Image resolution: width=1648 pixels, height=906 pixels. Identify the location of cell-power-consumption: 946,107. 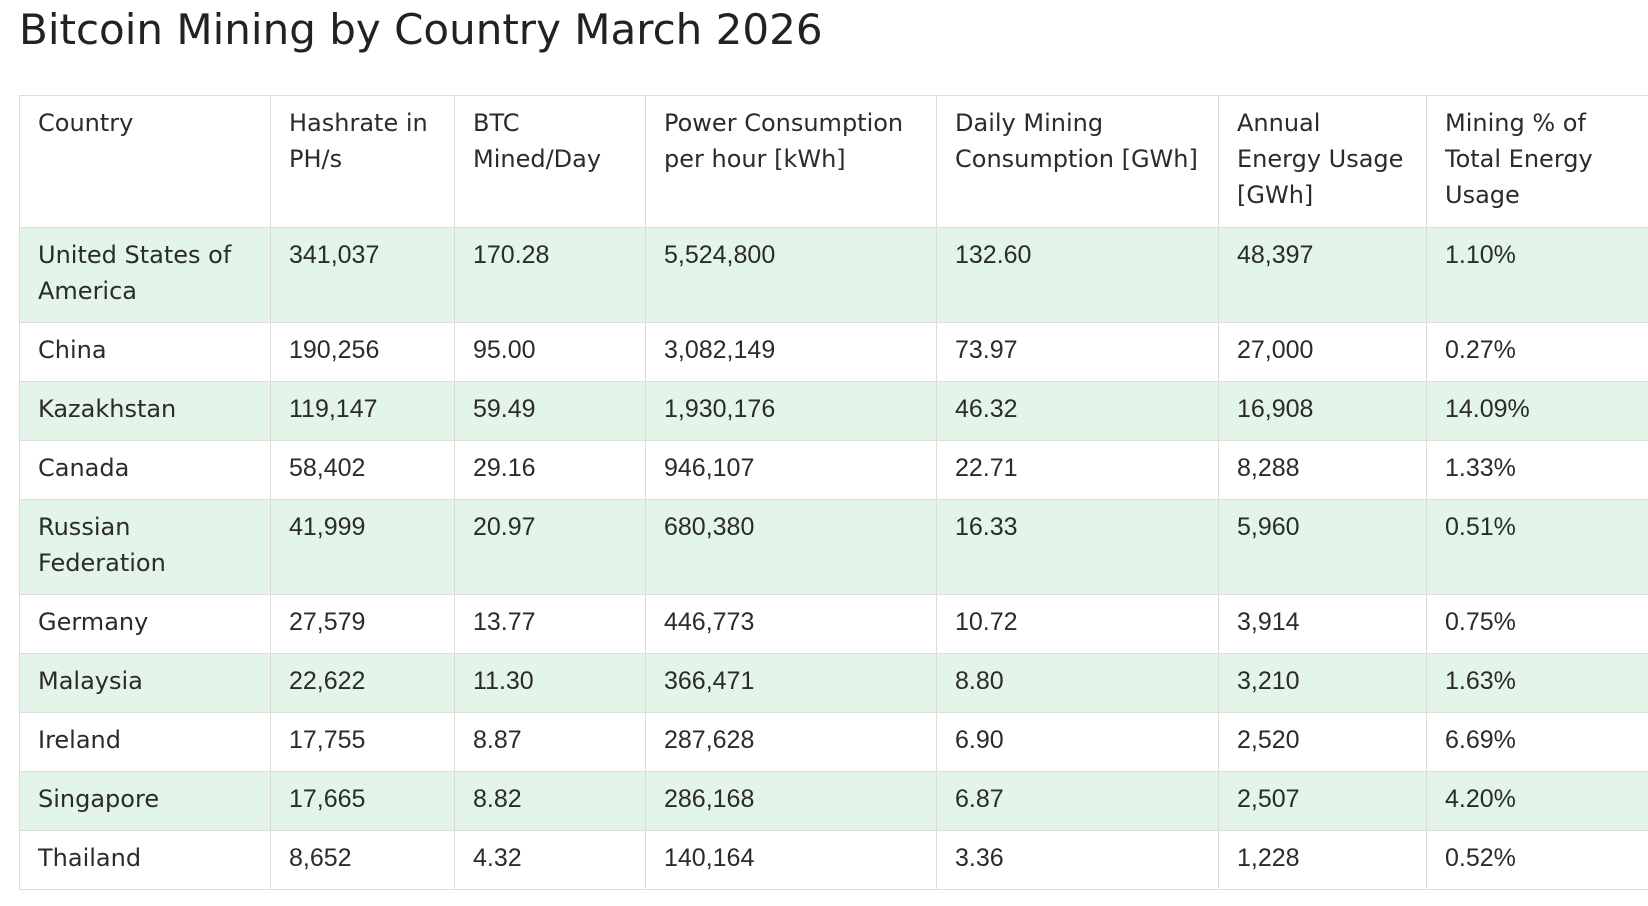
(791, 470).